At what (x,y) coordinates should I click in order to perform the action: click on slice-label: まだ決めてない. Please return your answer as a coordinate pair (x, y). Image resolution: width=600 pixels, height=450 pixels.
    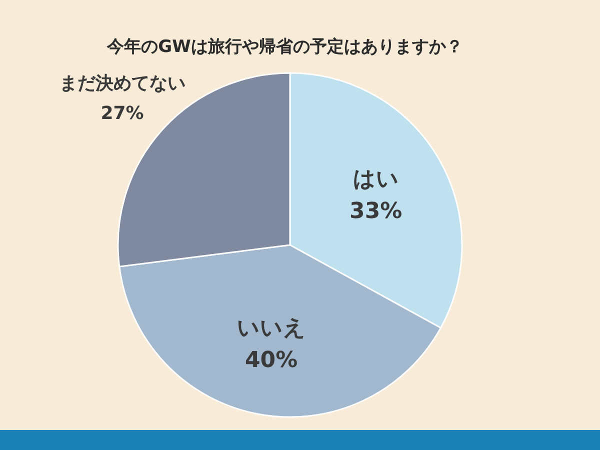
    Looking at the image, I should click on (122, 83).